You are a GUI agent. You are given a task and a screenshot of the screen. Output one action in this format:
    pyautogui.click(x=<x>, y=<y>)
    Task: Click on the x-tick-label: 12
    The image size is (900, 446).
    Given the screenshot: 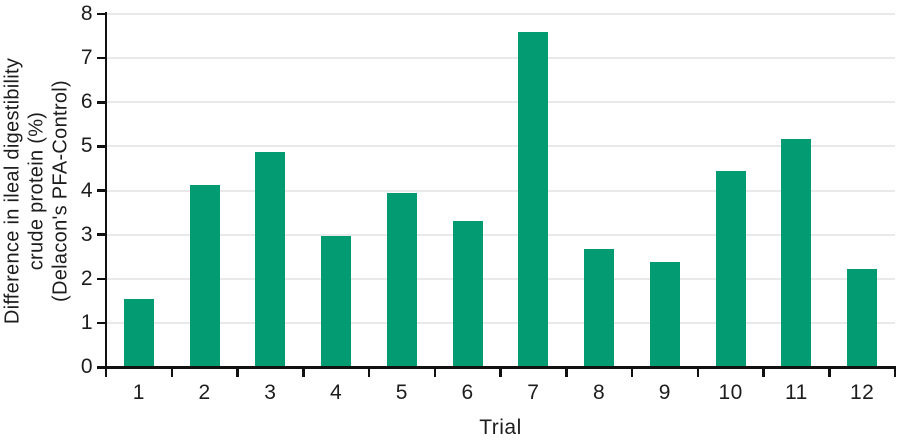 What is the action you would take?
    pyautogui.click(x=862, y=392)
    